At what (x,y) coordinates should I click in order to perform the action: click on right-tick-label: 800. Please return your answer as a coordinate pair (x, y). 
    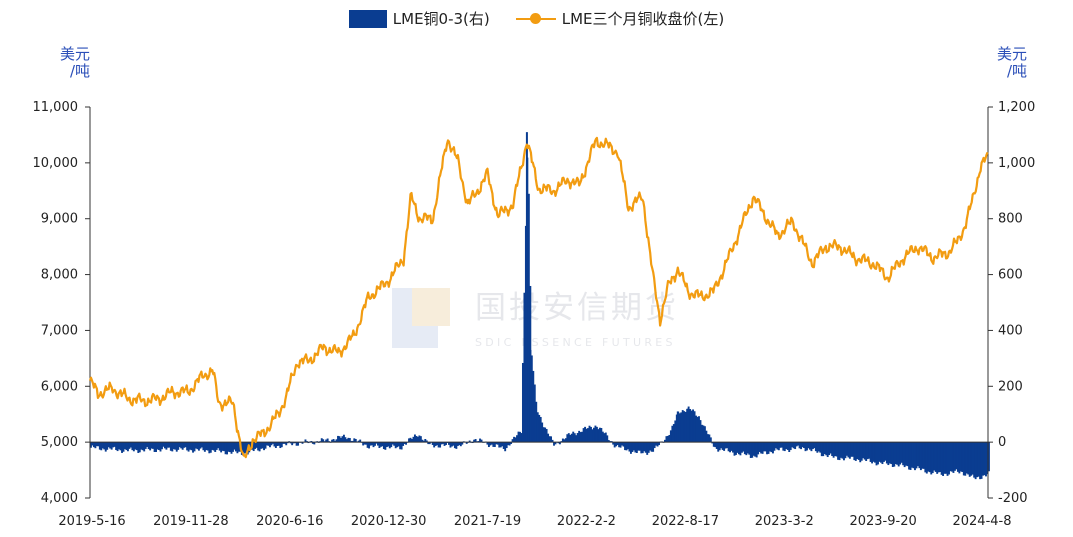
    Looking at the image, I should click on (1010, 219).